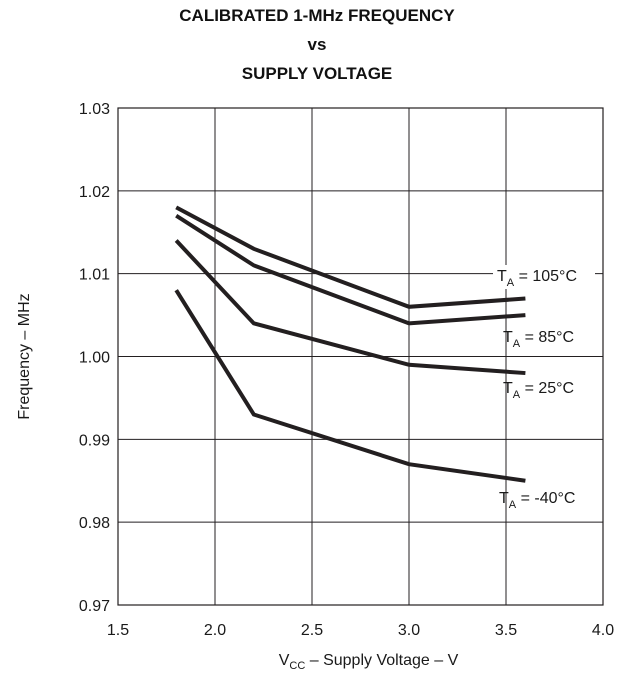 This screenshot has height=673, width=634. Describe the element at coordinates (506, 630) in the screenshot. I see `x-tick-label: 3.5` at that location.